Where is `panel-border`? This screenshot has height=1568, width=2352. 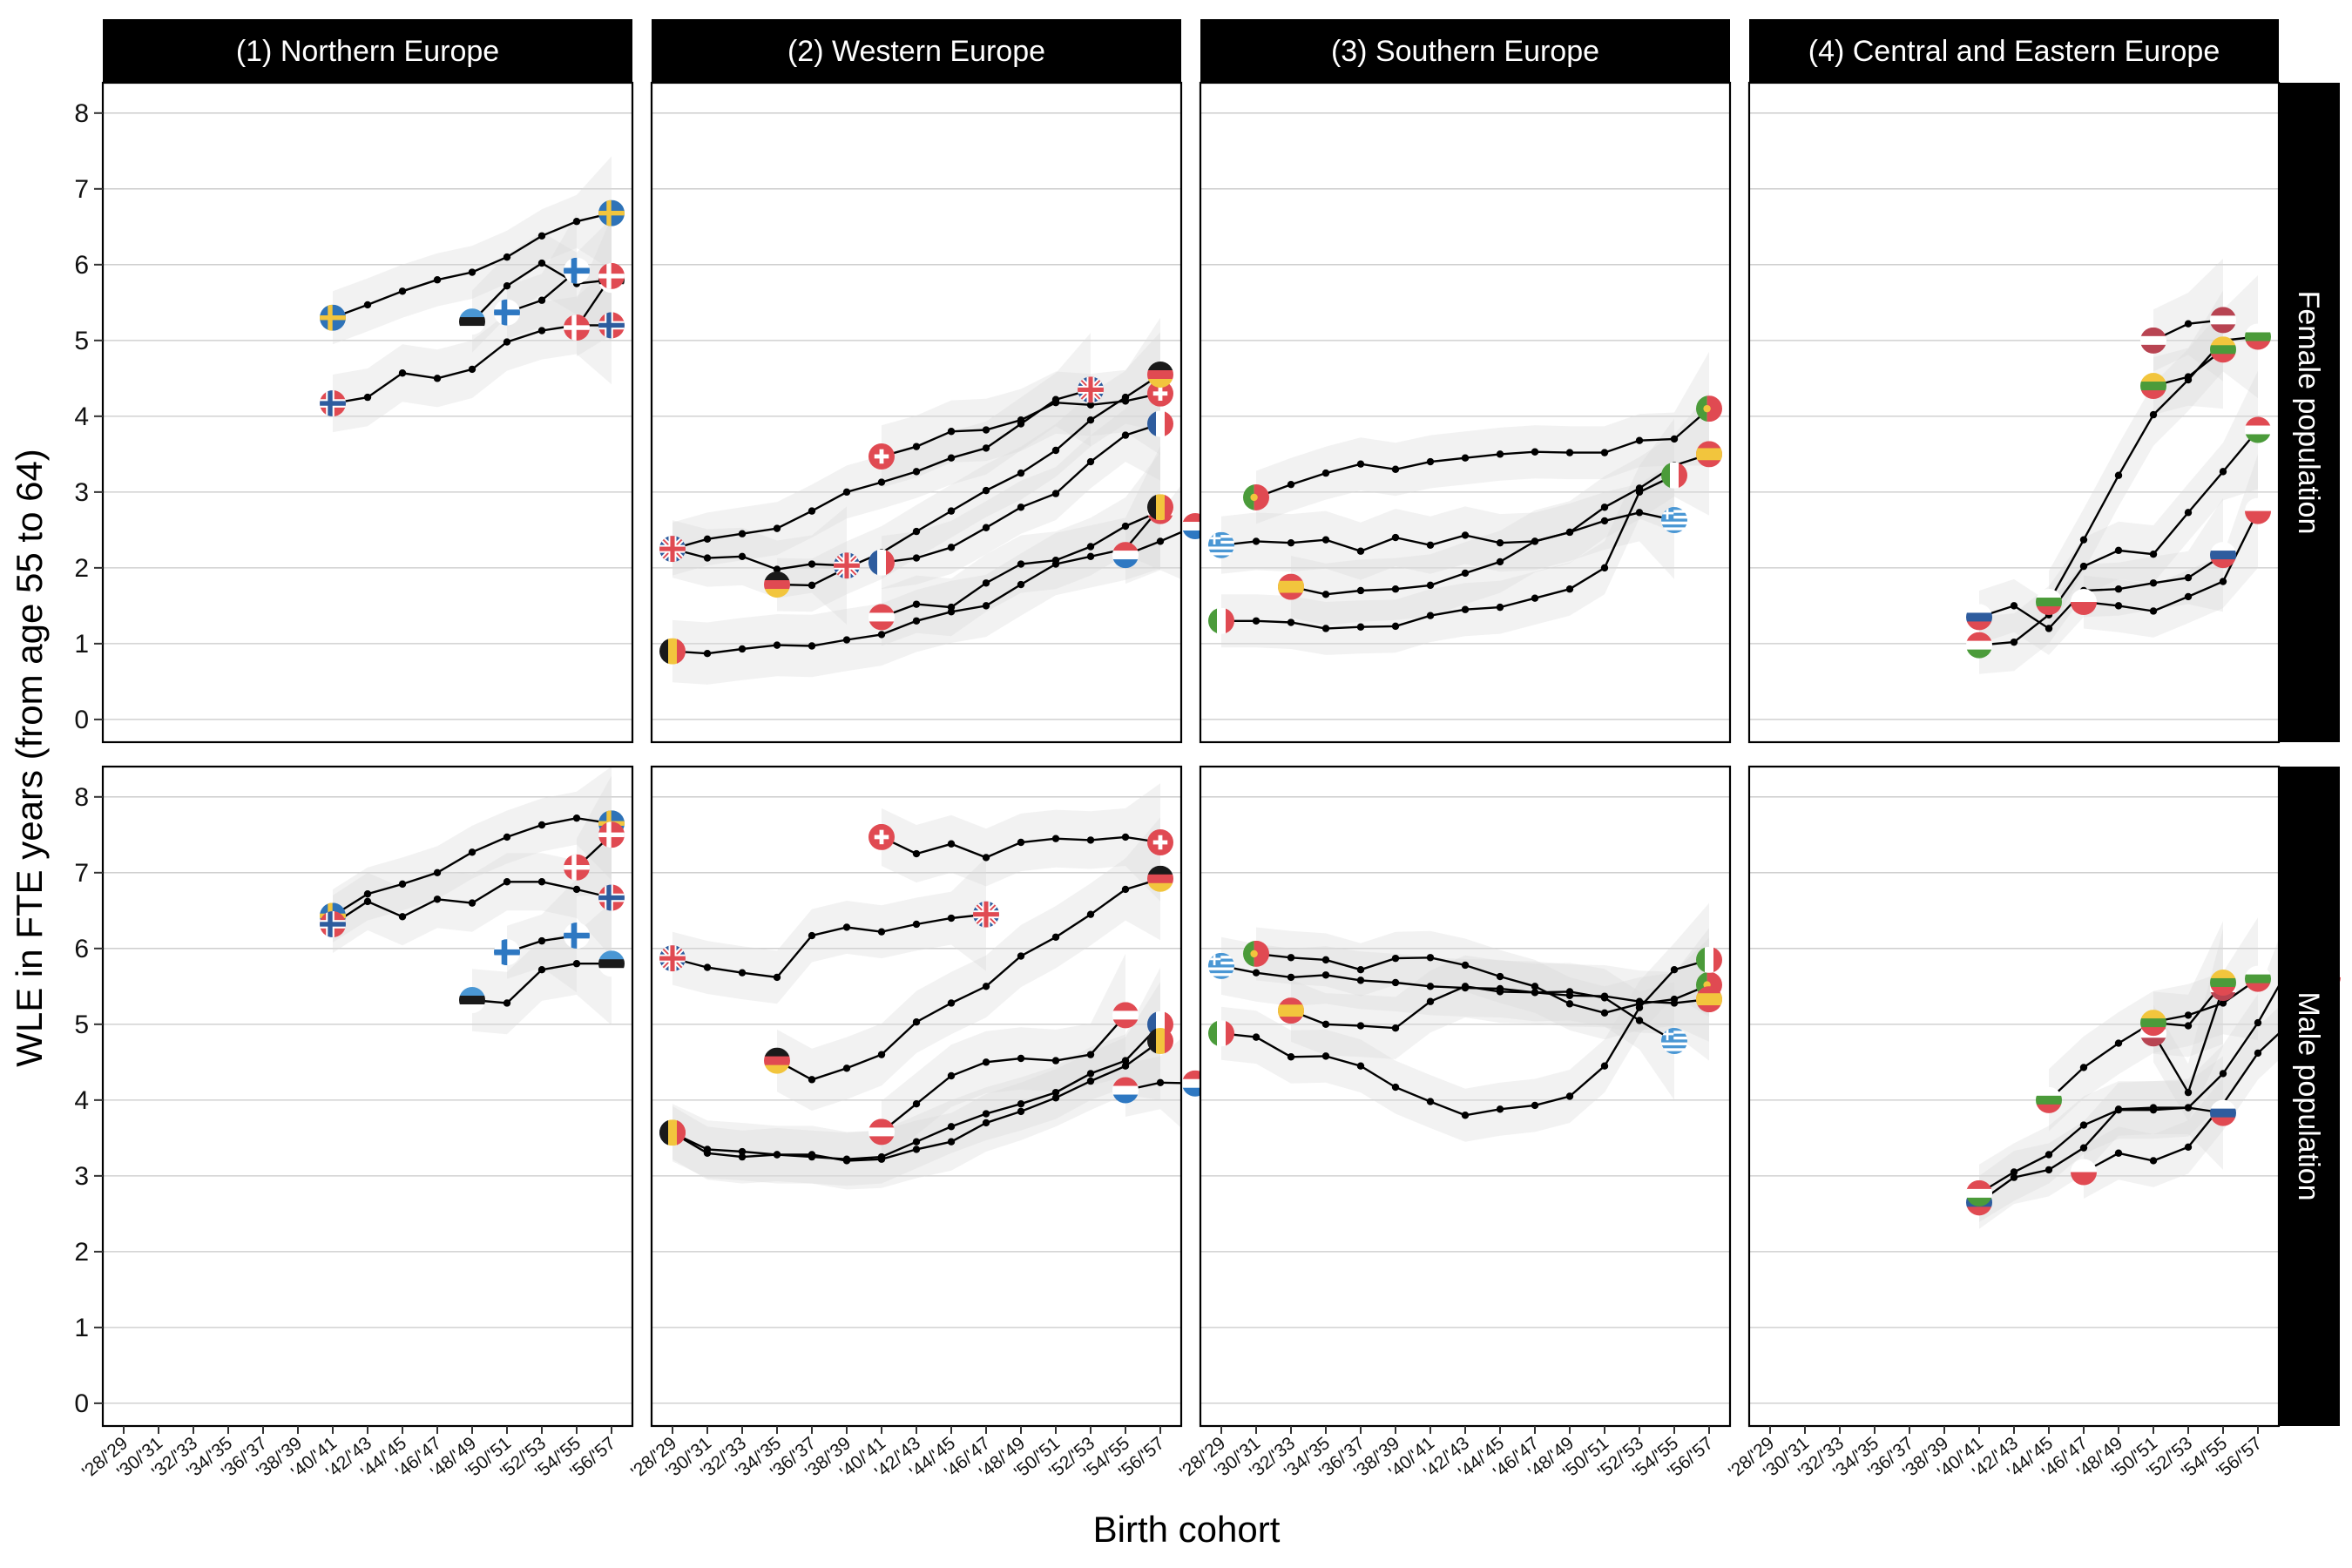 panel-border is located at coordinates (1466, 412).